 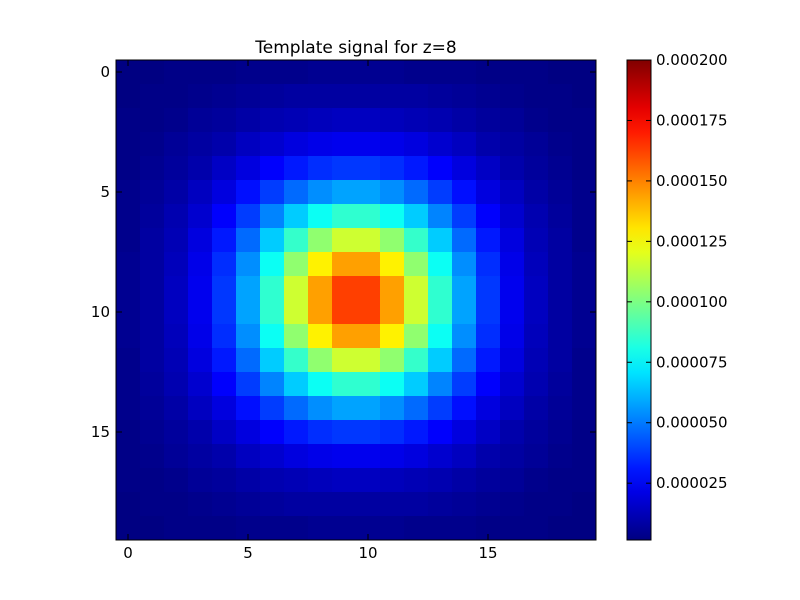 I want to click on colorbar-tick-label: 0.000125, so click(x=692, y=241).